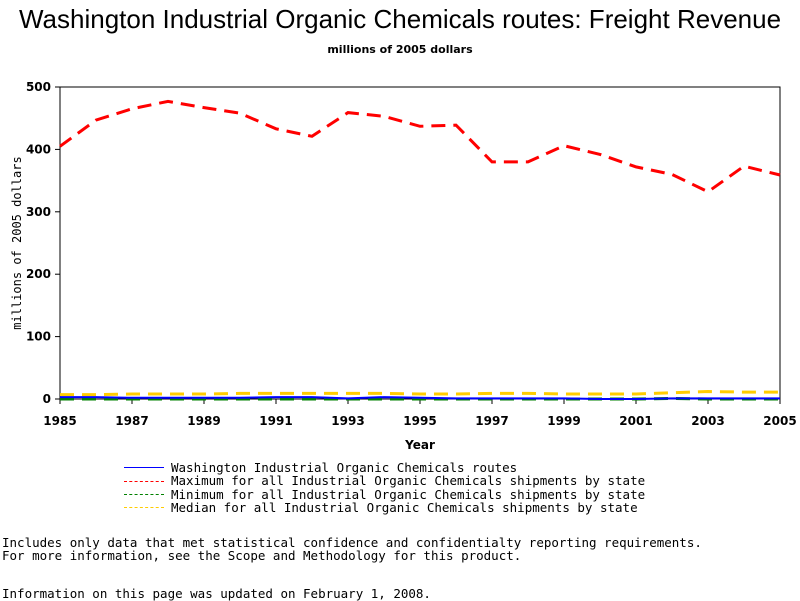 This screenshot has height=601, width=800. I want to click on y-tick-label: 300, so click(38, 212).